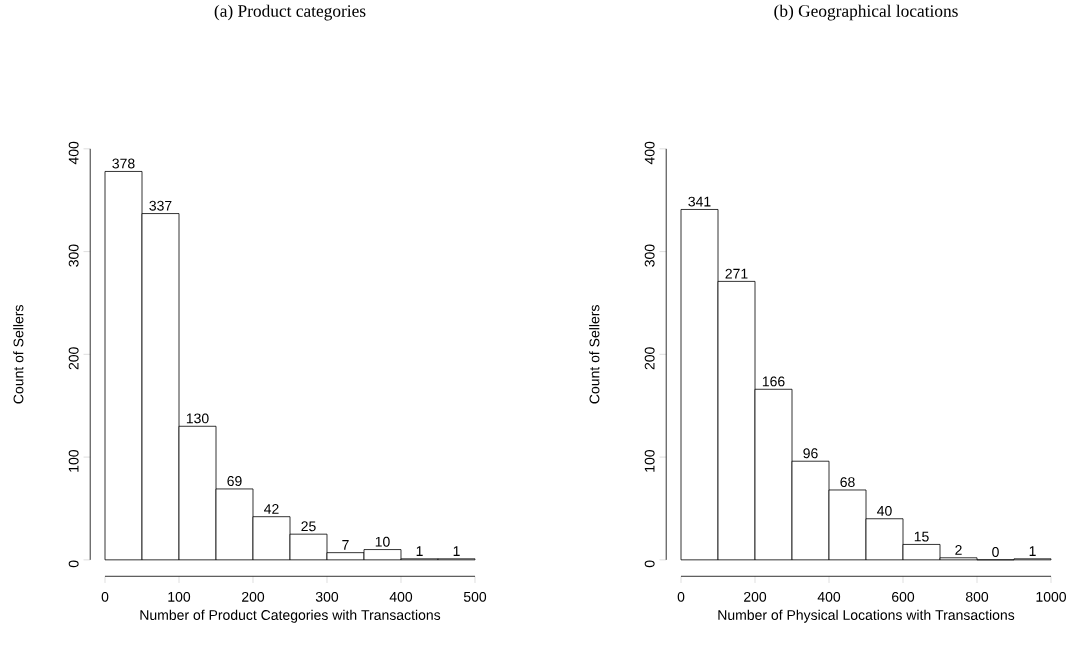 This screenshot has width=1075, height=672. What do you see at coordinates (475, 596) in the screenshot?
I see `x-tick-label: 500` at bounding box center [475, 596].